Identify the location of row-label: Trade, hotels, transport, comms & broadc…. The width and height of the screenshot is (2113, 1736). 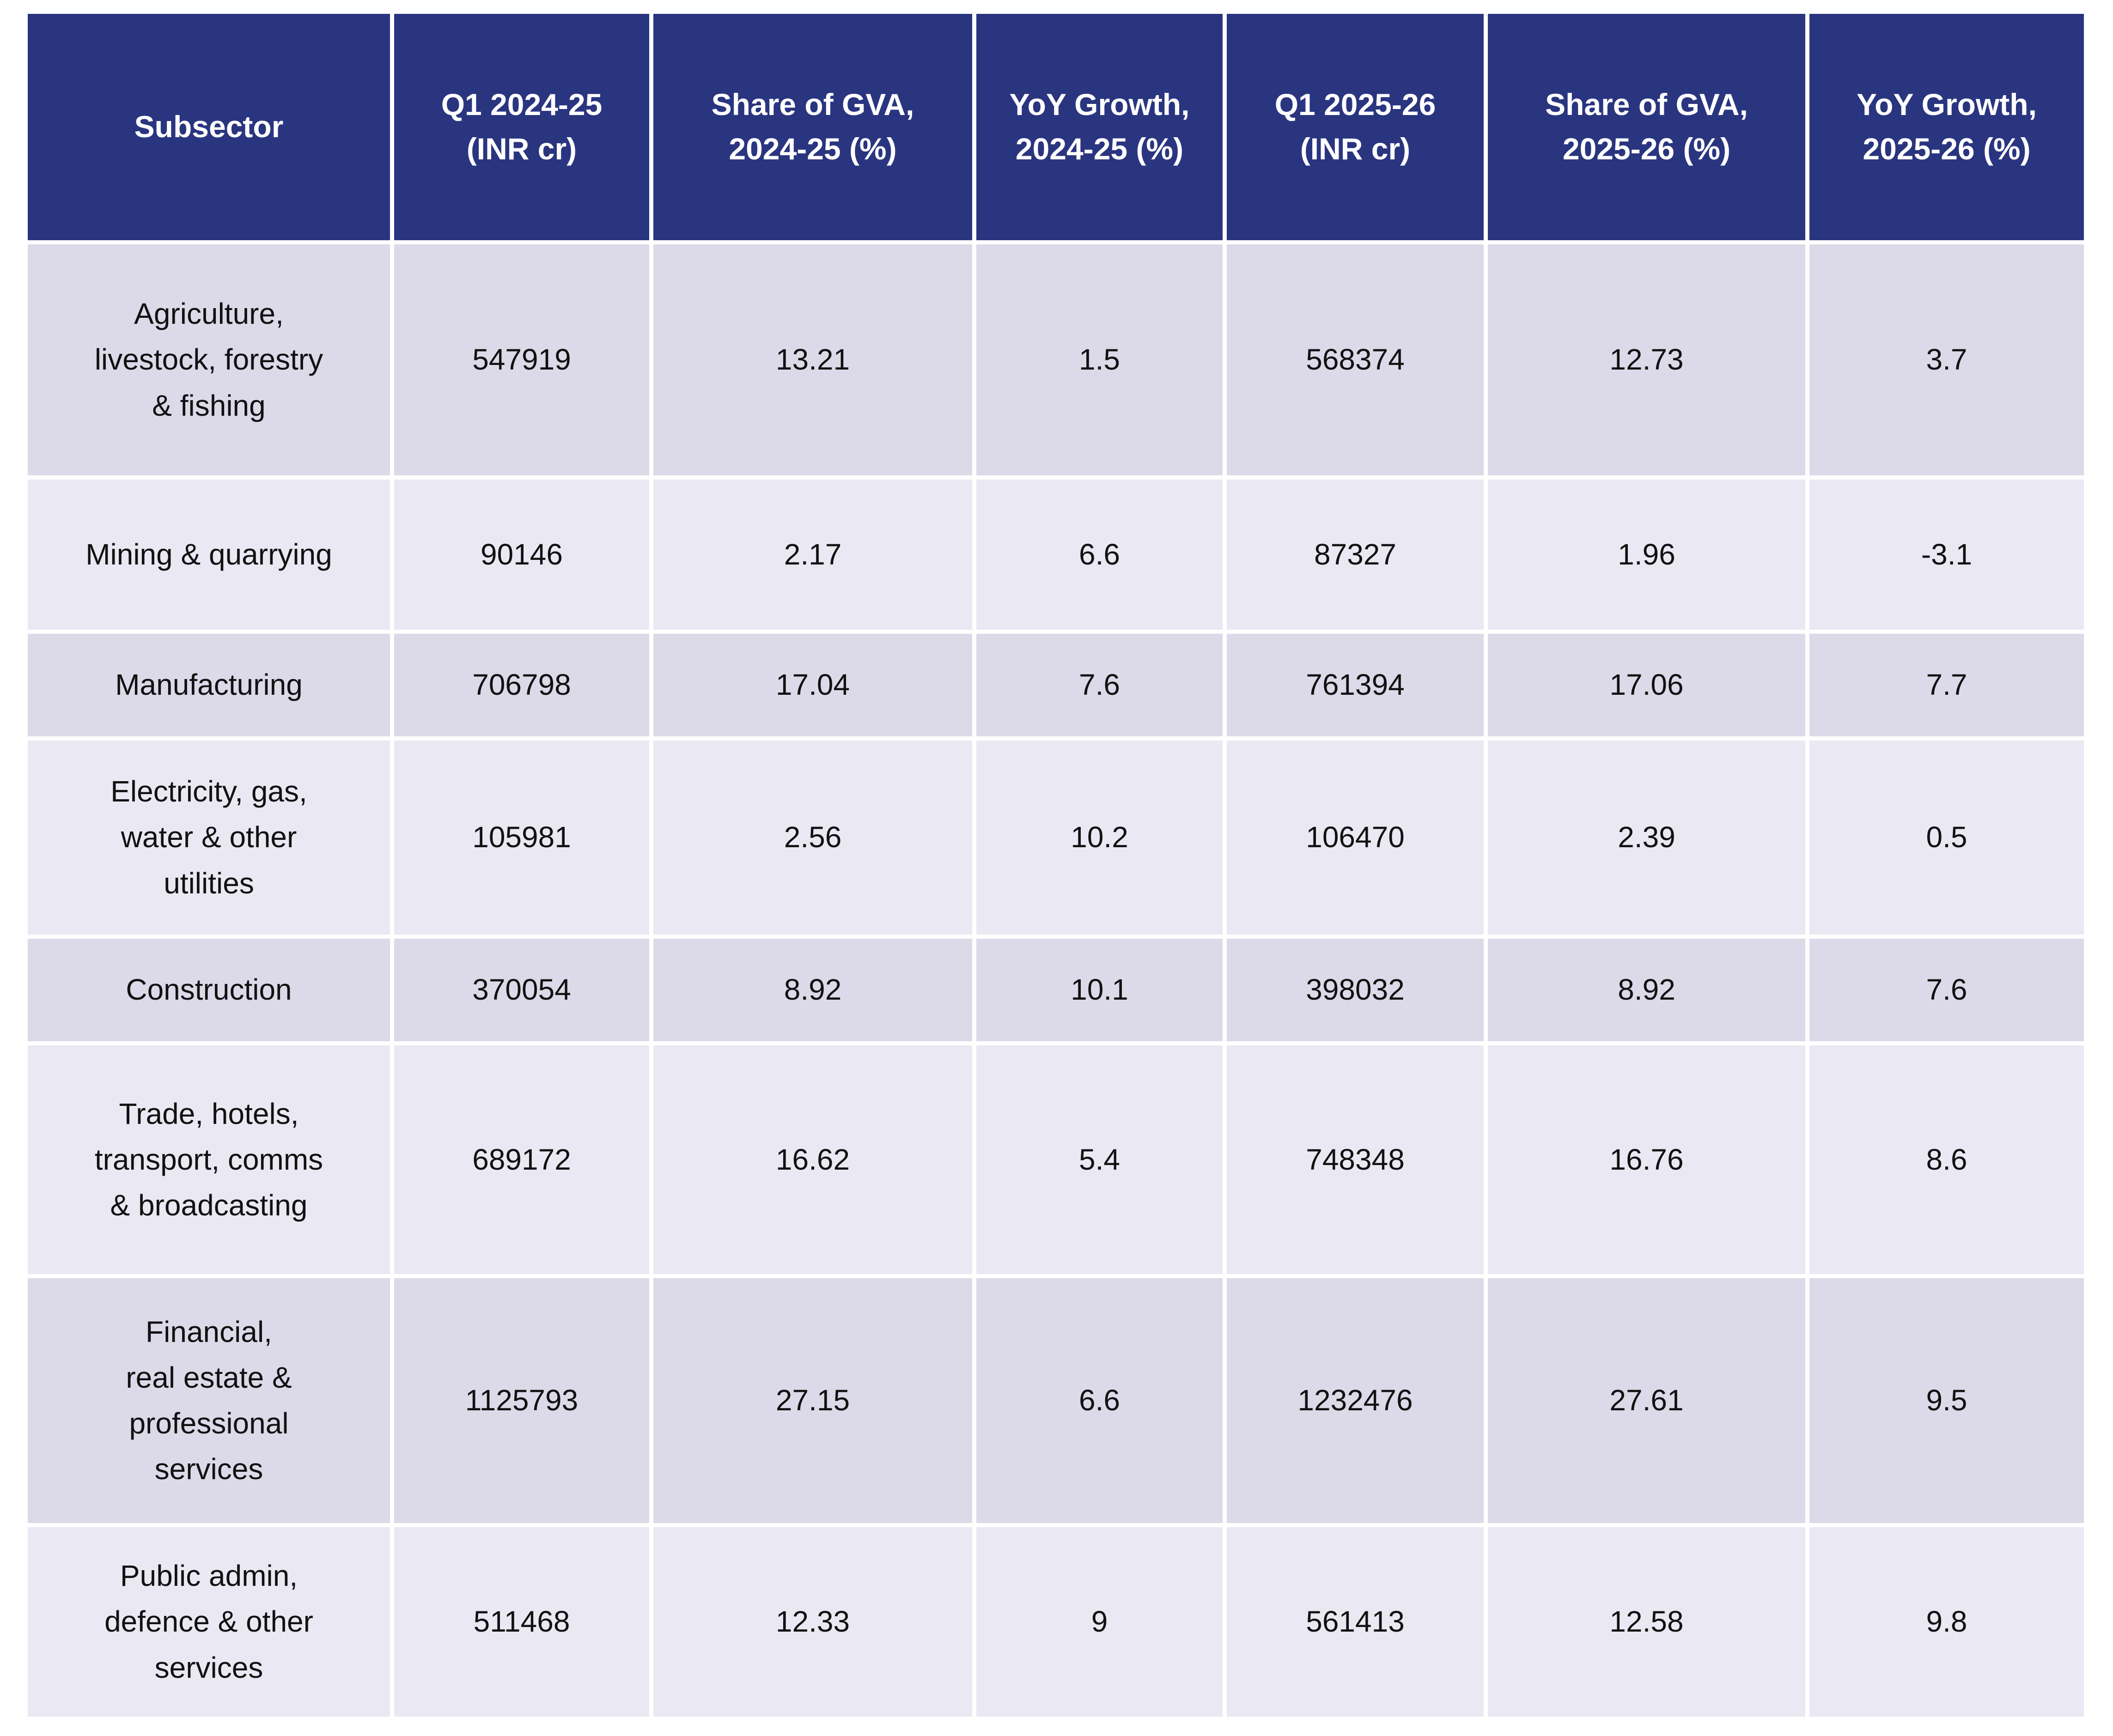
(209, 1160).